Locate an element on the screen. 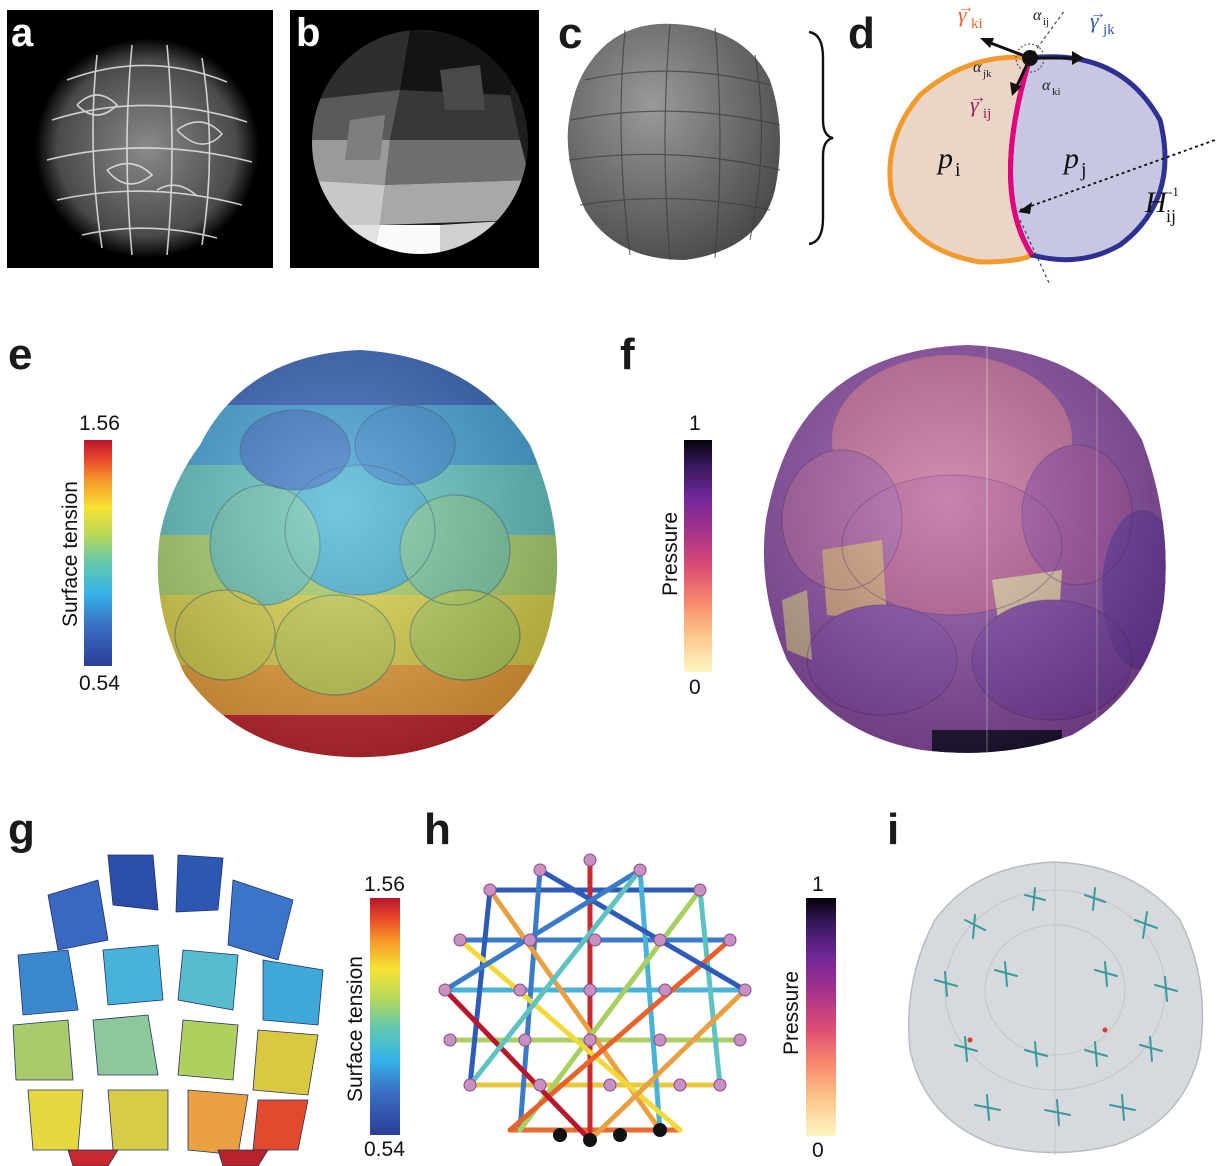 Image resolution: width=1221 pixels, height=1166 pixels. label-H-sup: -1 is located at coordinates (1173, 191).